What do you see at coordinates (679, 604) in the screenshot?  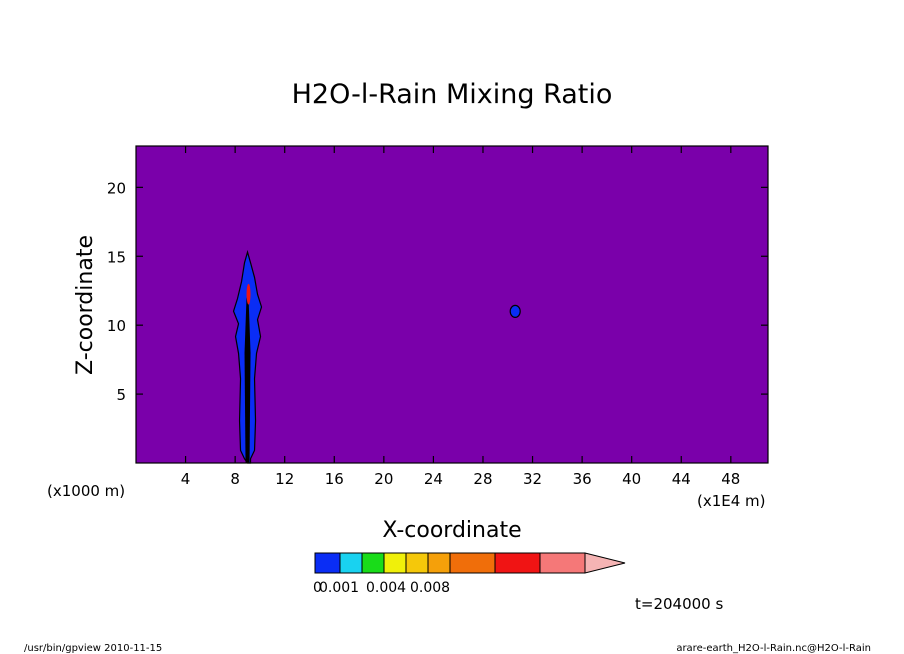 I see `time-annotation: t=204000 s` at bounding box center [679, 604].